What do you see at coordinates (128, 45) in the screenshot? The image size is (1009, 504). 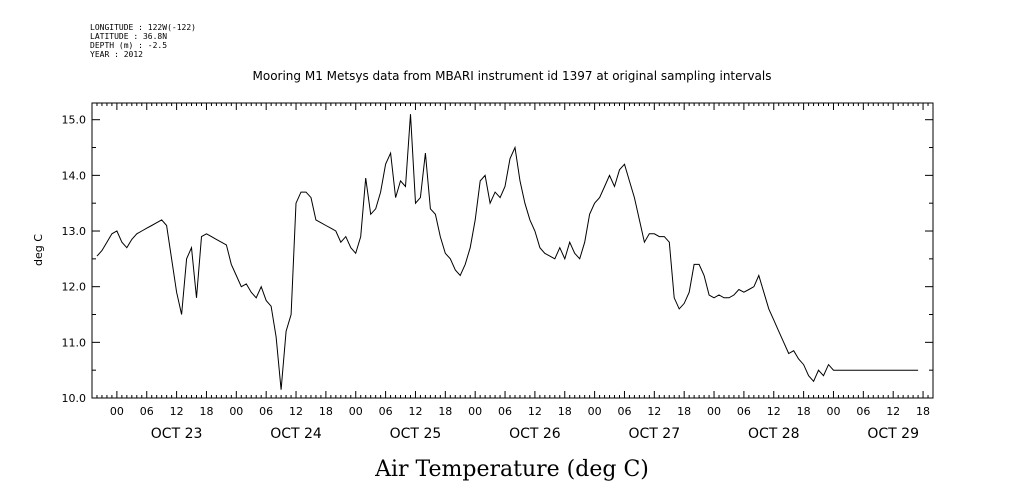 I see `meta-depth: DEPTH (m) : -2.5` at bounding box center [128, 45].